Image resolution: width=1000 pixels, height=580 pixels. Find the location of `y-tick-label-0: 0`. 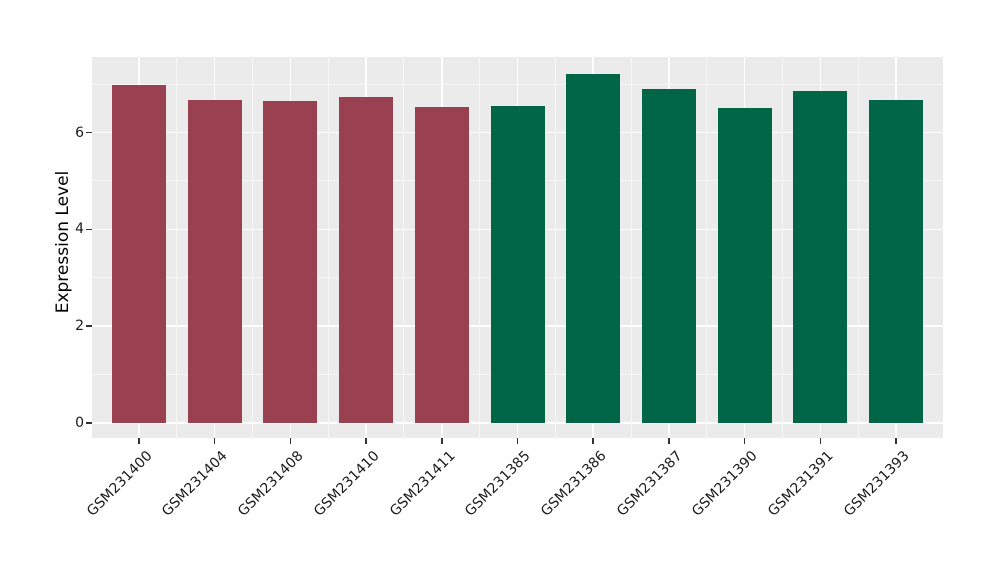

y-tick-label-0: 0 is located at coordinates (79, 422).